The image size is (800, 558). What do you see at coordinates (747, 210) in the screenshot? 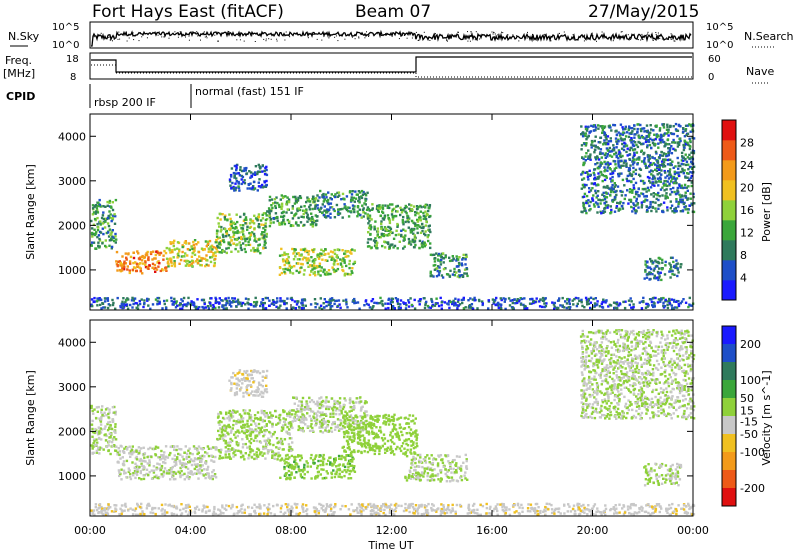
I see `colorbar-tick-label: 16` at bounding box center [747, 210].